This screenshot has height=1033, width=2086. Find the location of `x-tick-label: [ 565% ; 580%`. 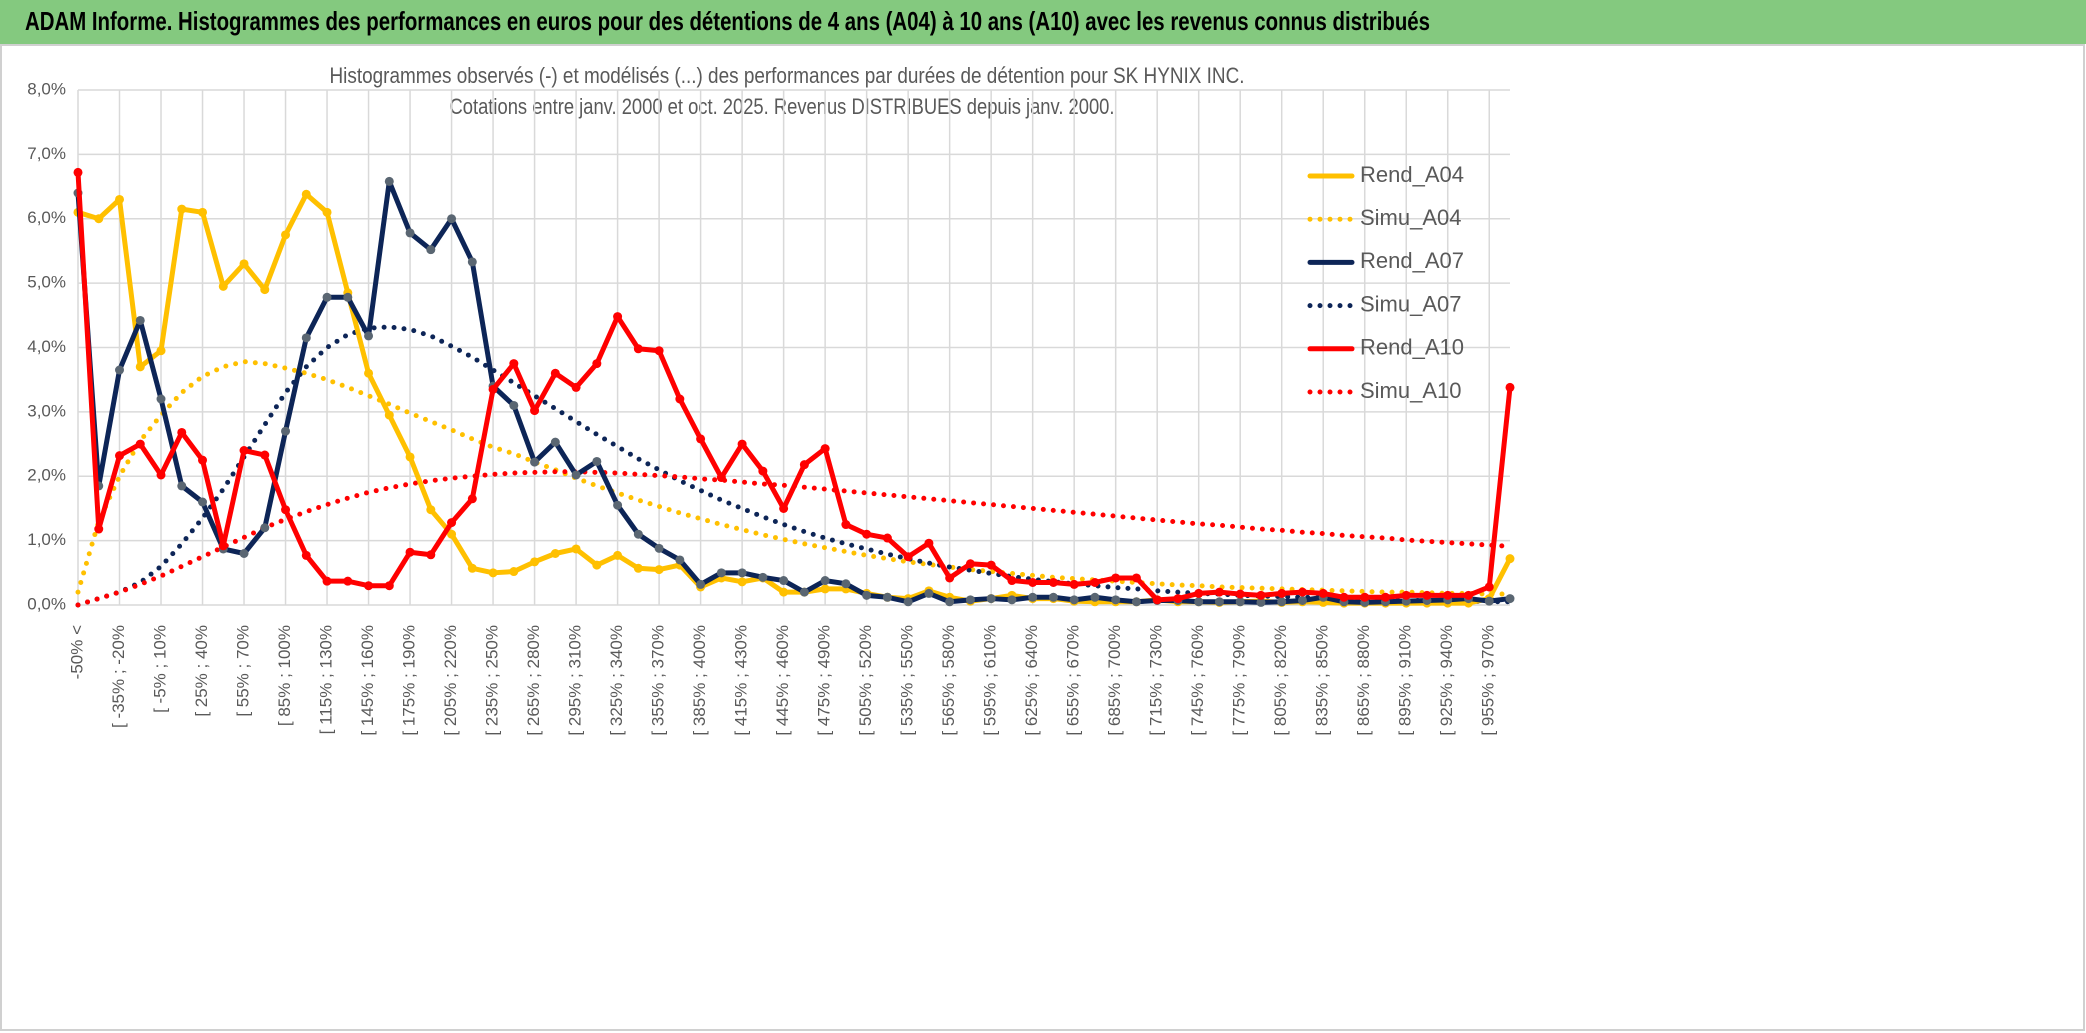

x-tick-label: [ 565% ; 580% is located at coordinates (948, 680).